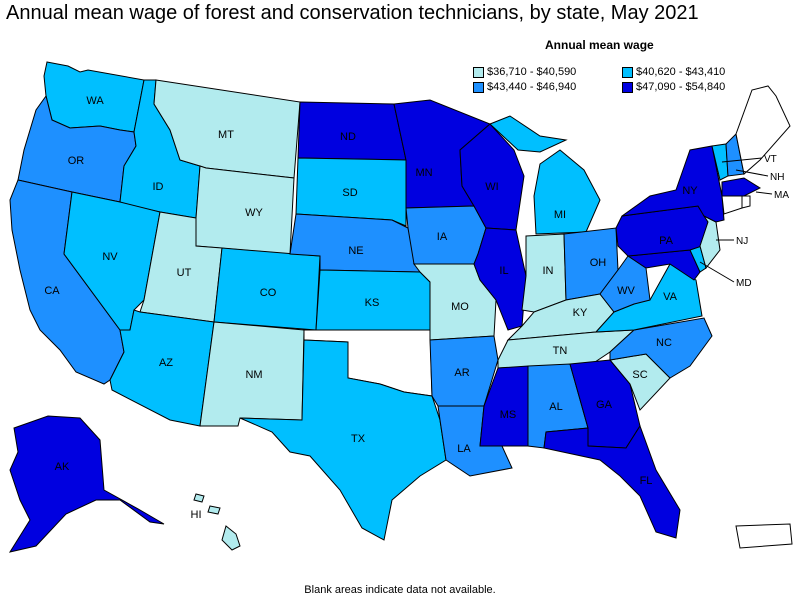 This screenshot has width=800, height=600. Describe the element at coordinates (231, 538) in the screenshot. I see `state-HI` at that location.